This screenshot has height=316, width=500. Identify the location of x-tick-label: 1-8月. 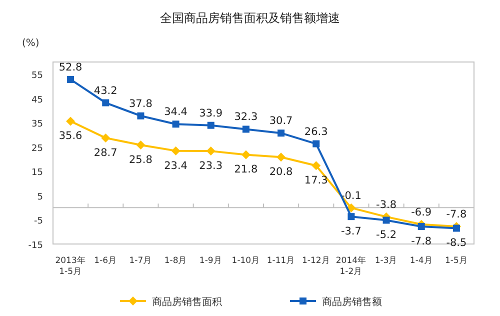
(176, 261).